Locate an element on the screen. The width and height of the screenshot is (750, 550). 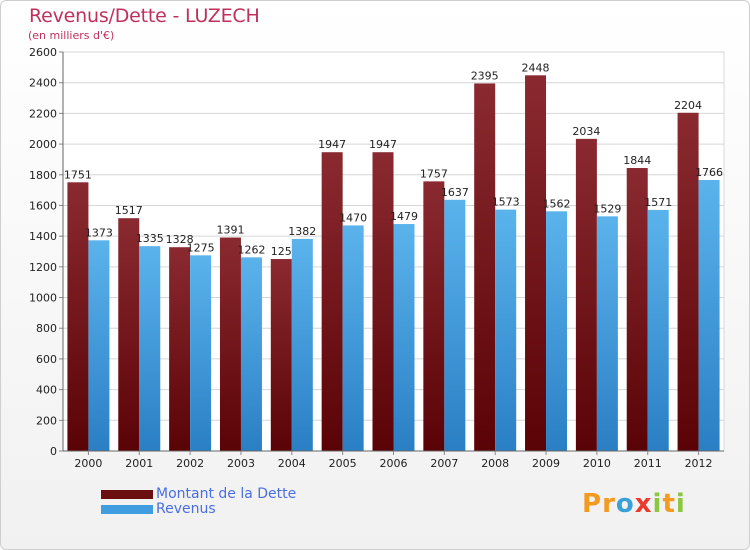
data-label: 1335 is located at coordinates (150, 238).